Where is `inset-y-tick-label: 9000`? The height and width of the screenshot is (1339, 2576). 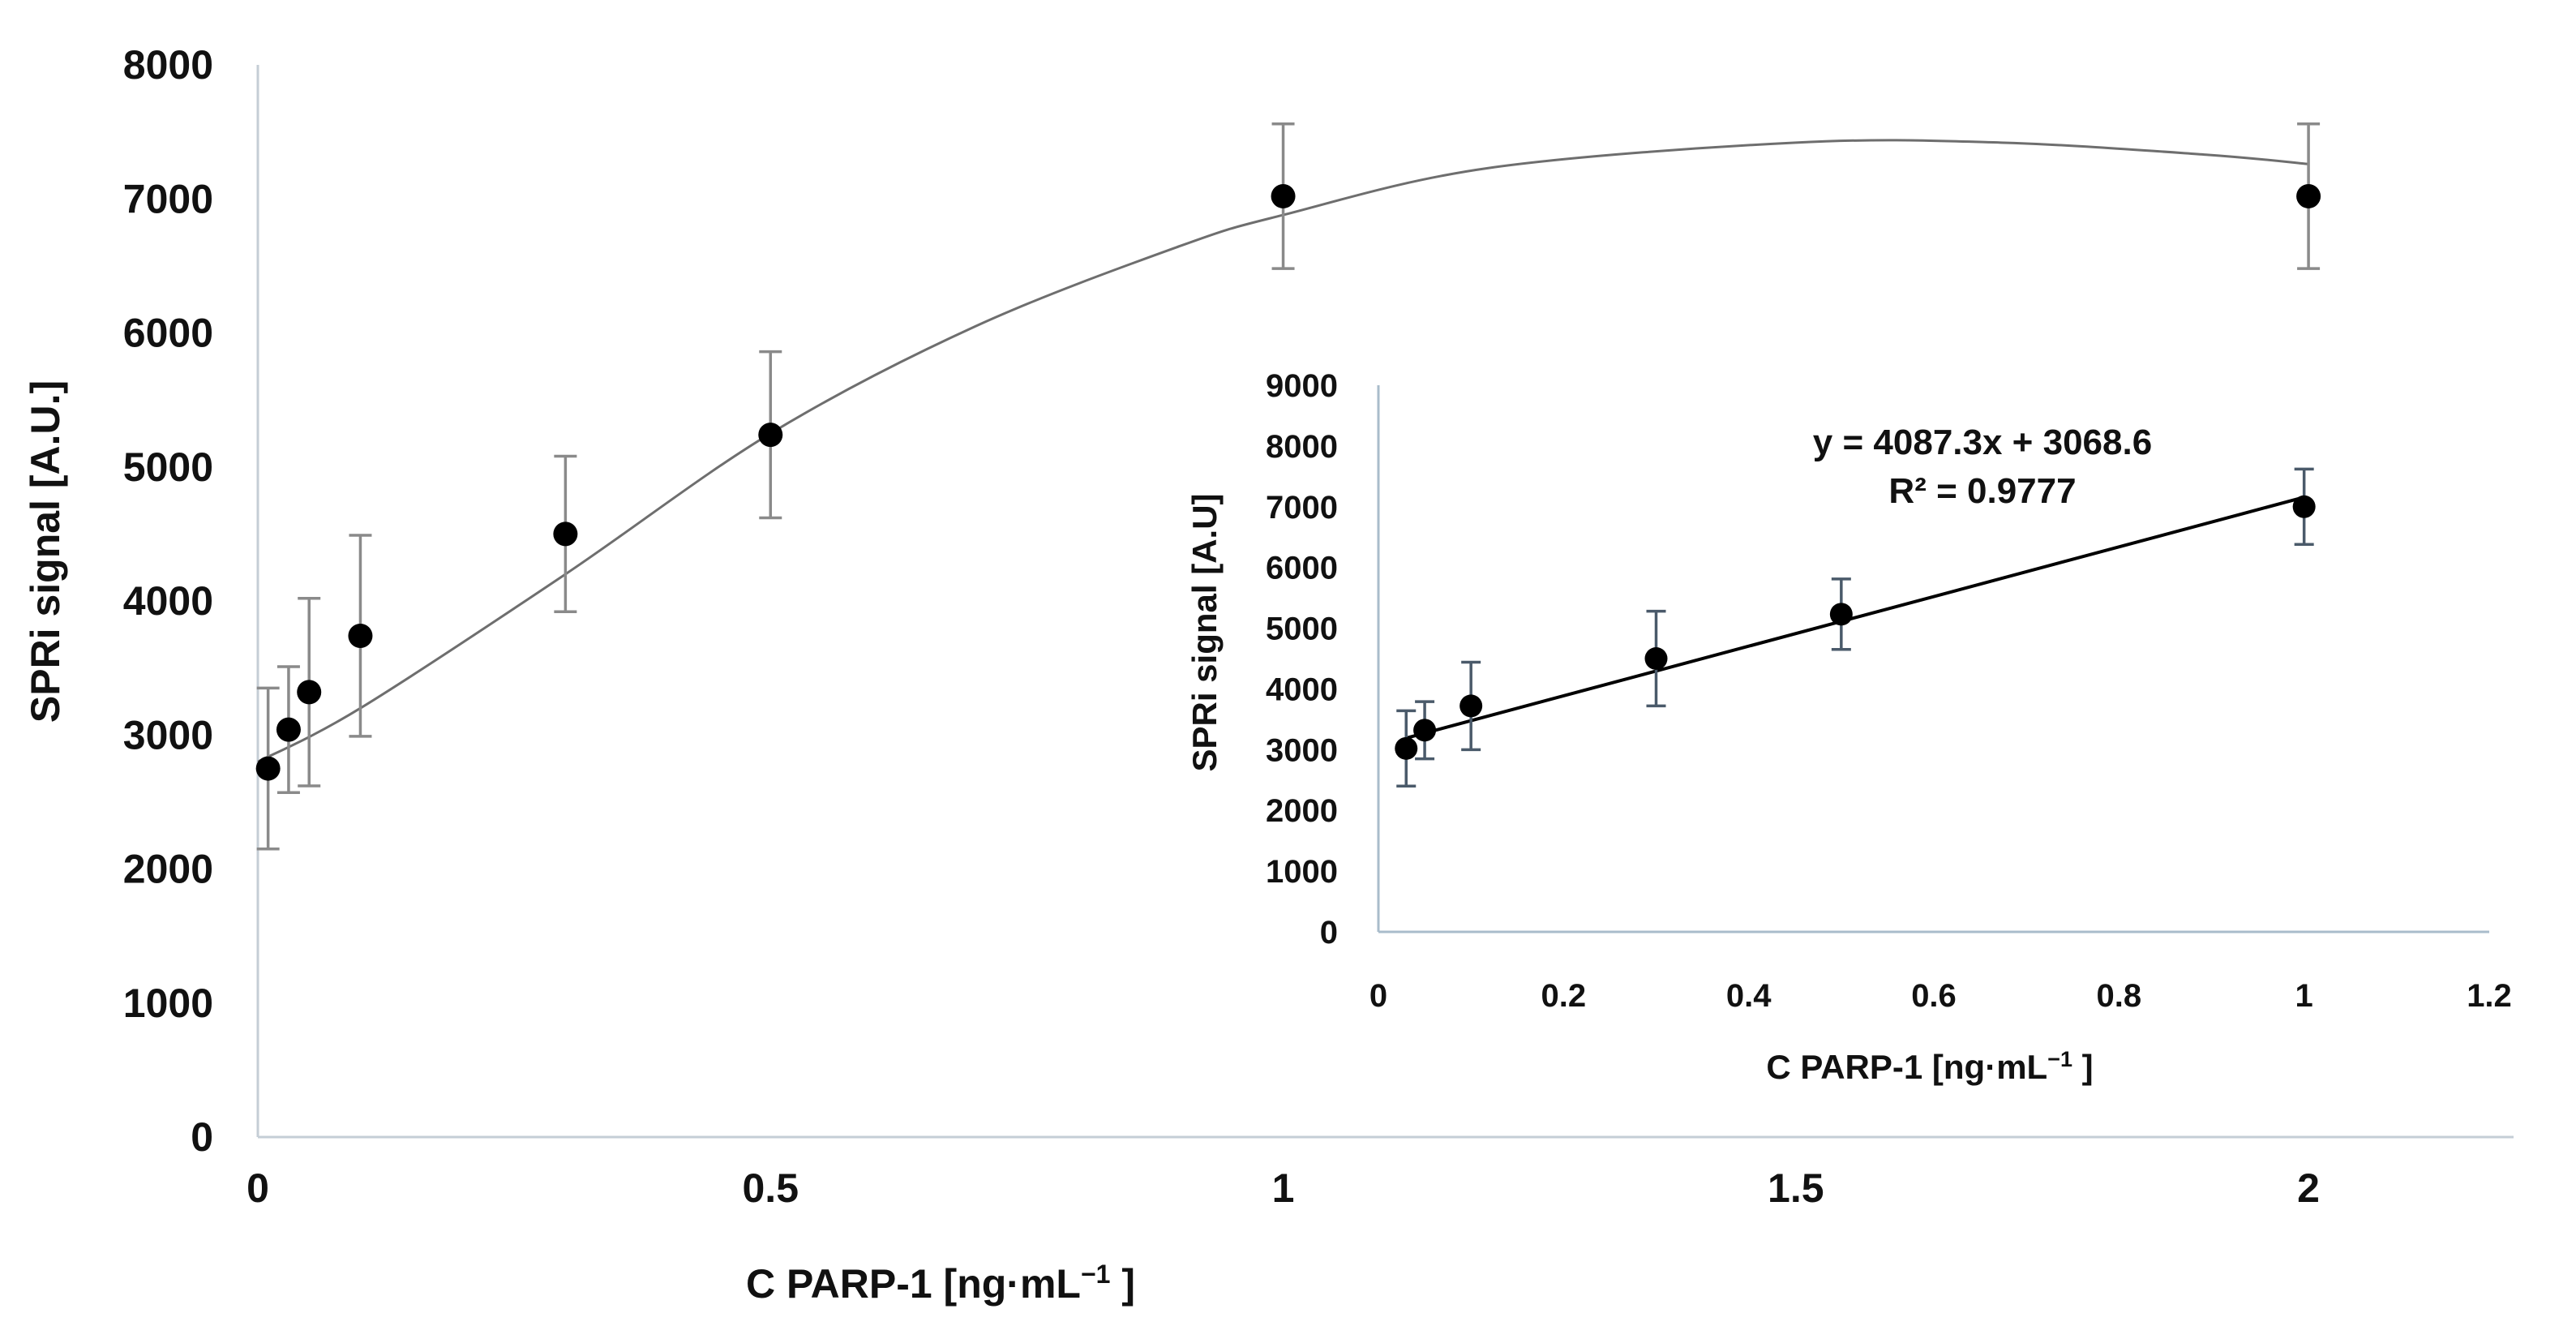
inset-y-tick-label: 9000 is located at coordinates (1302, 386).